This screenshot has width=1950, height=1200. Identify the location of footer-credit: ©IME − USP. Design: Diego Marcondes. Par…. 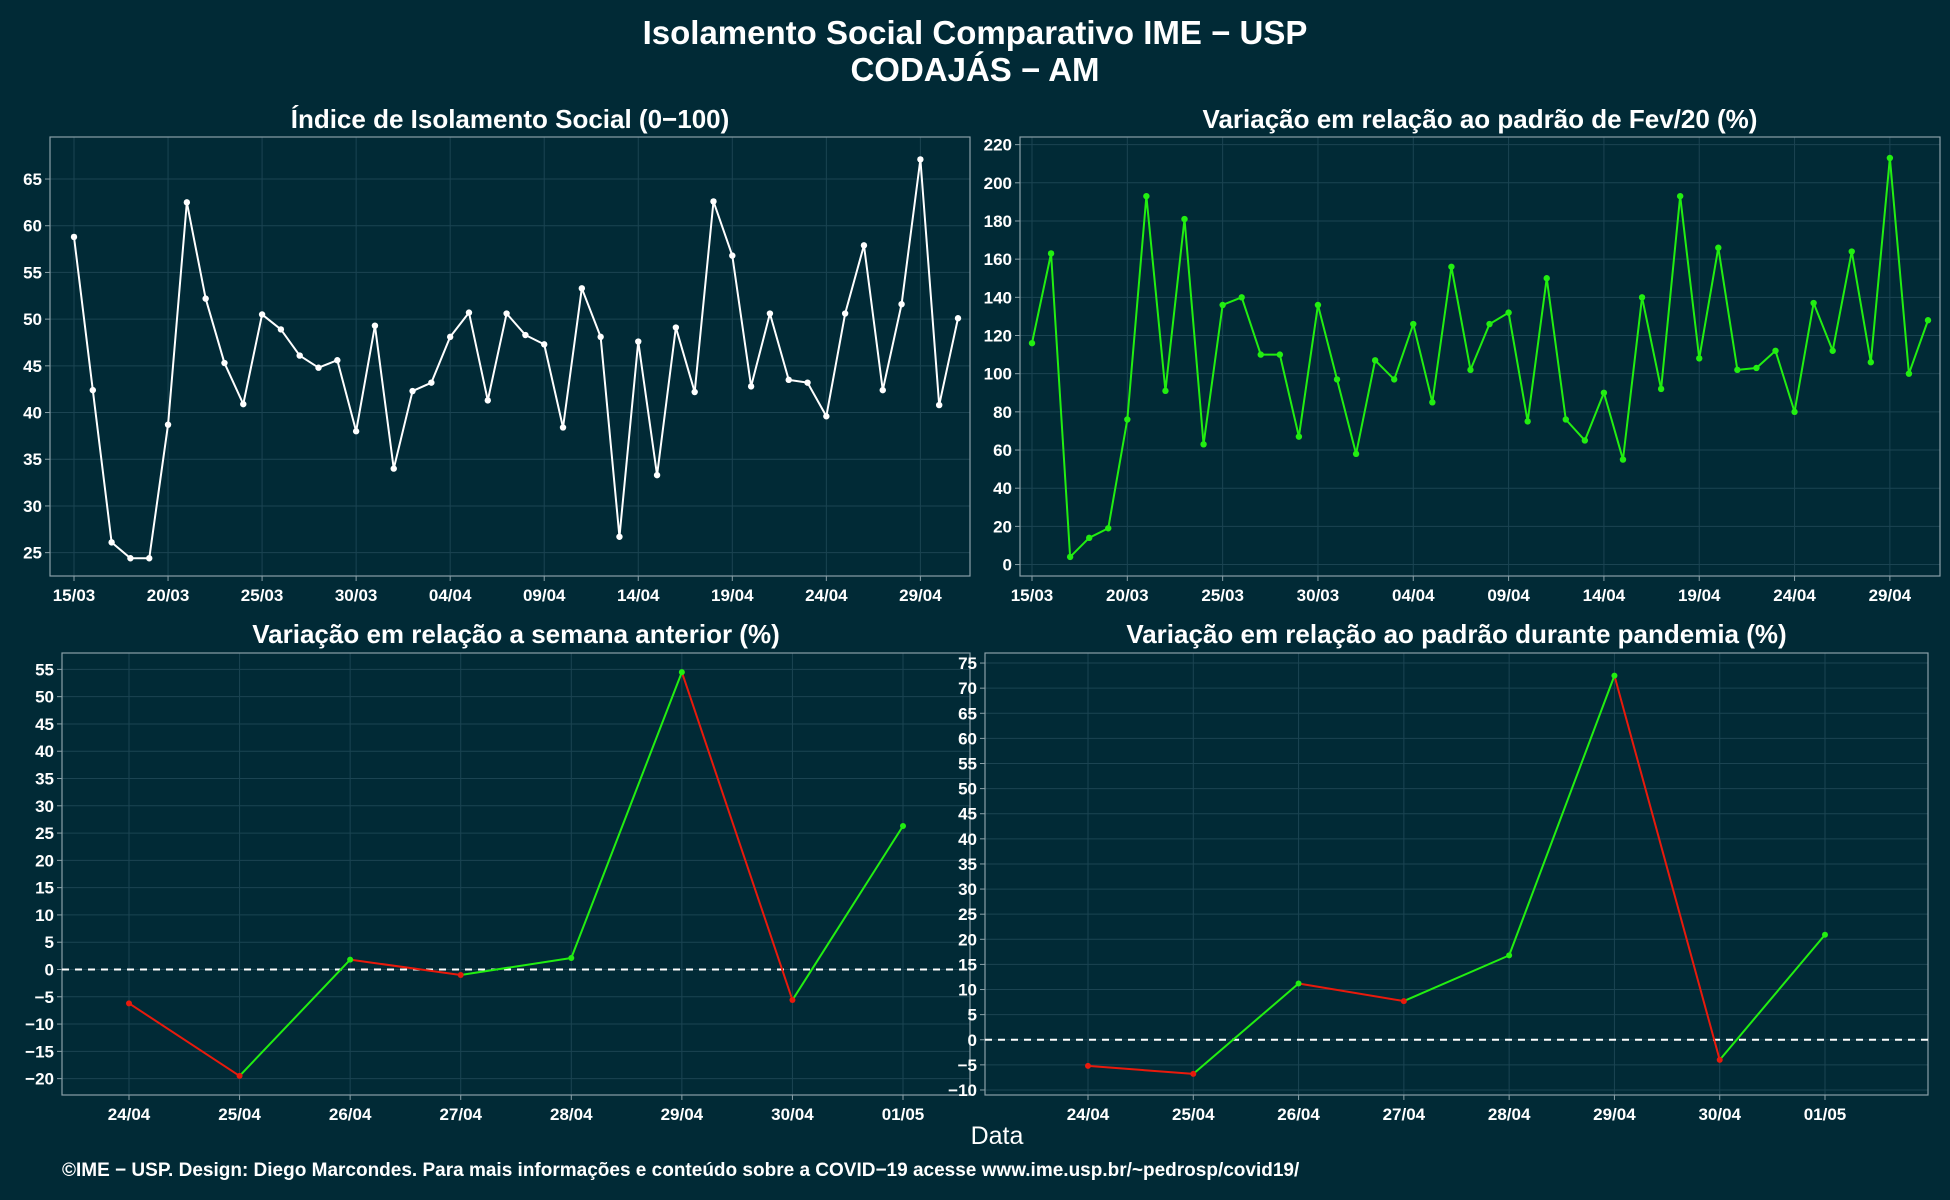
(681, 1170).